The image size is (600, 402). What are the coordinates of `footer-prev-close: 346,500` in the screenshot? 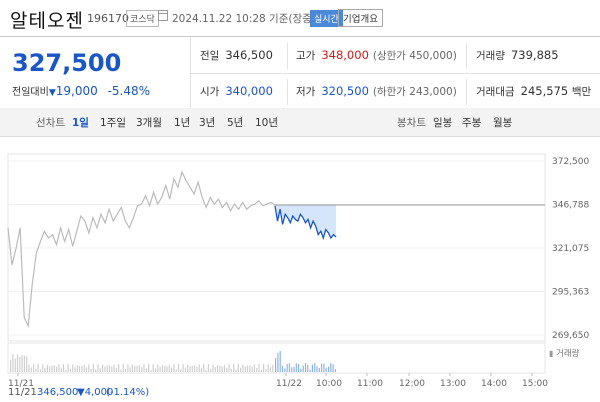 It's located at (57, 392).